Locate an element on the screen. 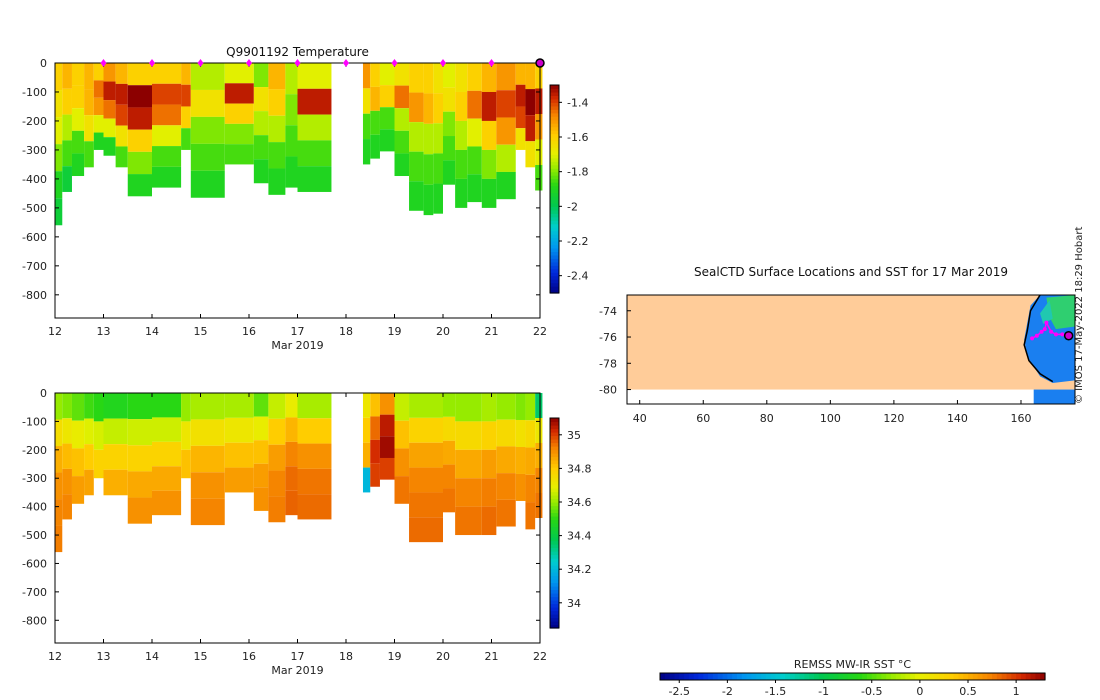  x-tick-label: 14 is located at coordinates (152, 331).